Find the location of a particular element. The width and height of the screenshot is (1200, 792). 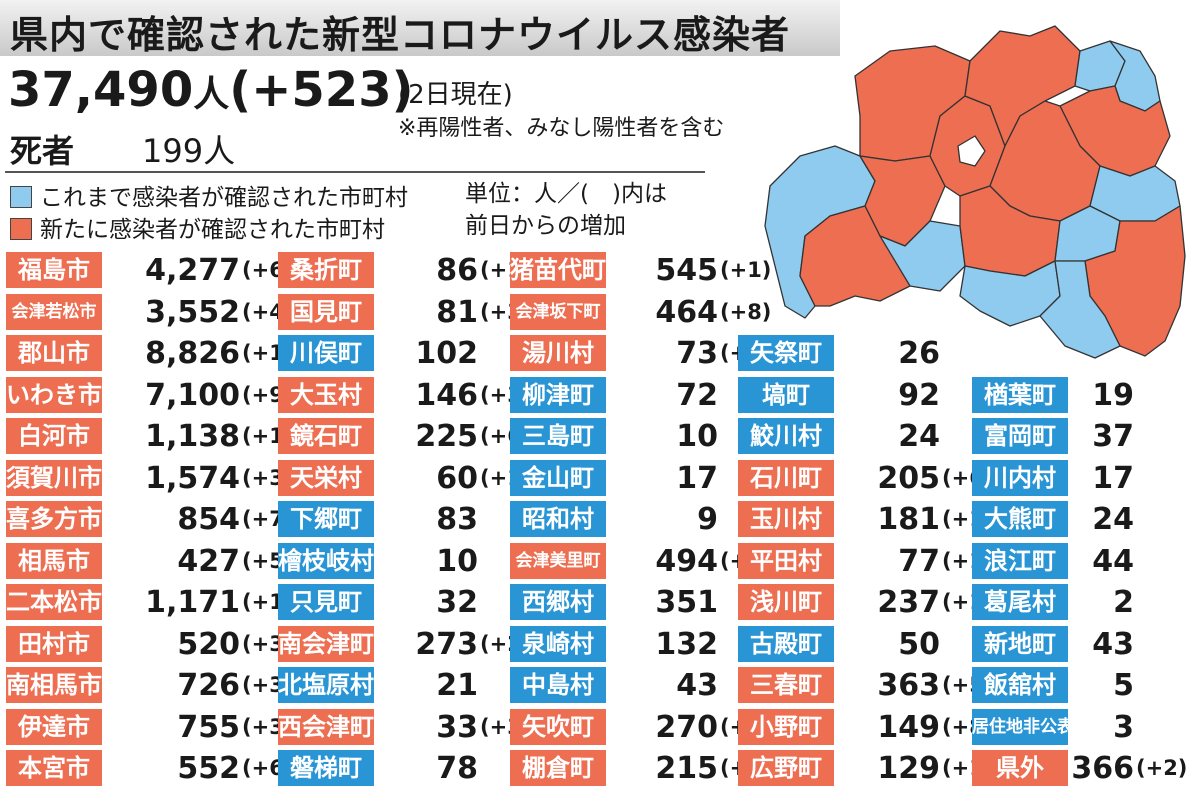

municipality-row: 浪江町 44 is located at coordinates (1053, 561).